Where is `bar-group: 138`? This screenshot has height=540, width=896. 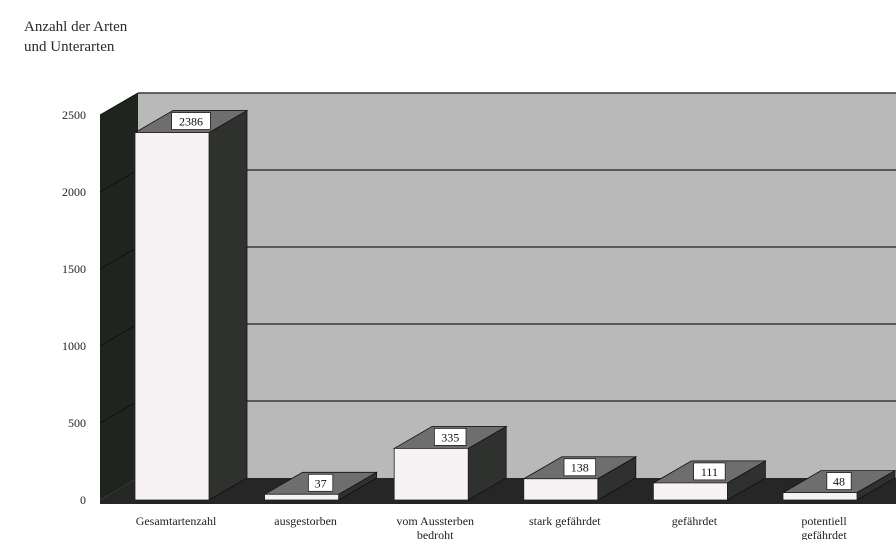 bar-group: 138 is located at coordinates (580, 478).